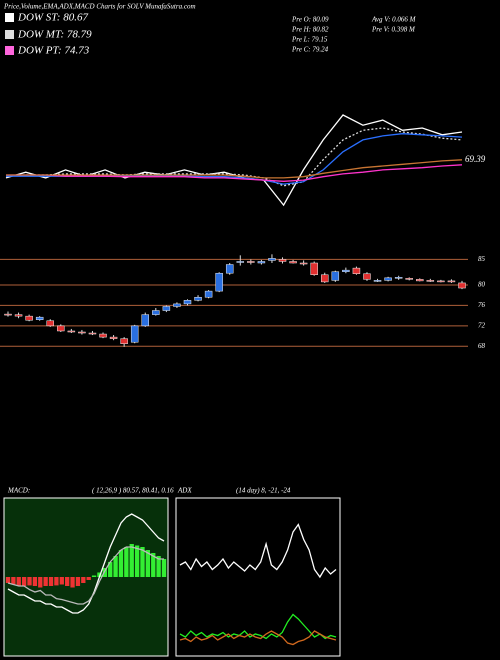 This screenshot has width=500, height=660. Describe the element at coordinates (18, 491) in the screenshot. I see `macd-title: MACD:` at that location.